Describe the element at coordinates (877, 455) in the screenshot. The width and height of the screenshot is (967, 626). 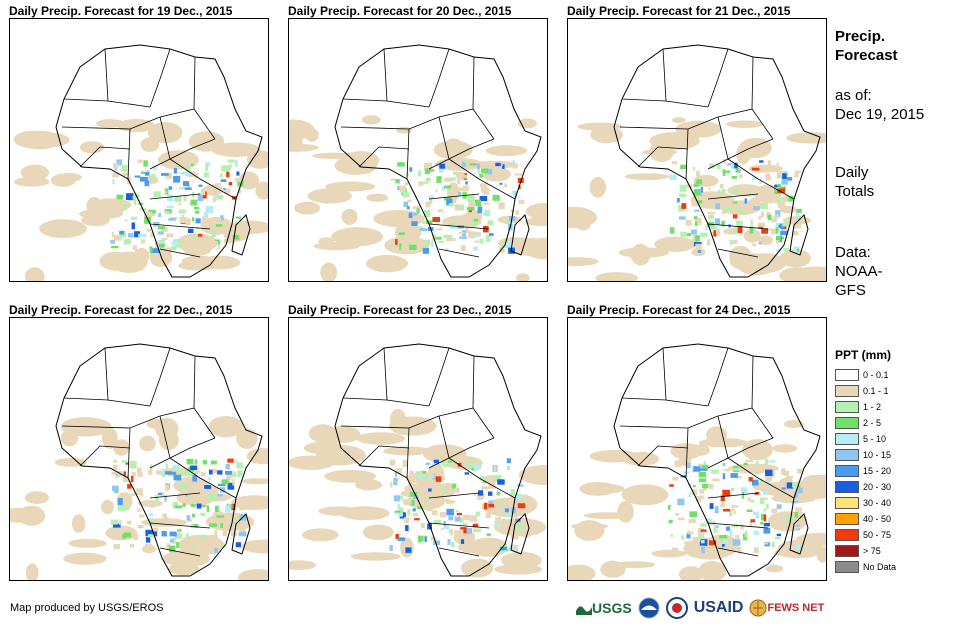
I see `legend-label: 10 - 15` at that location.